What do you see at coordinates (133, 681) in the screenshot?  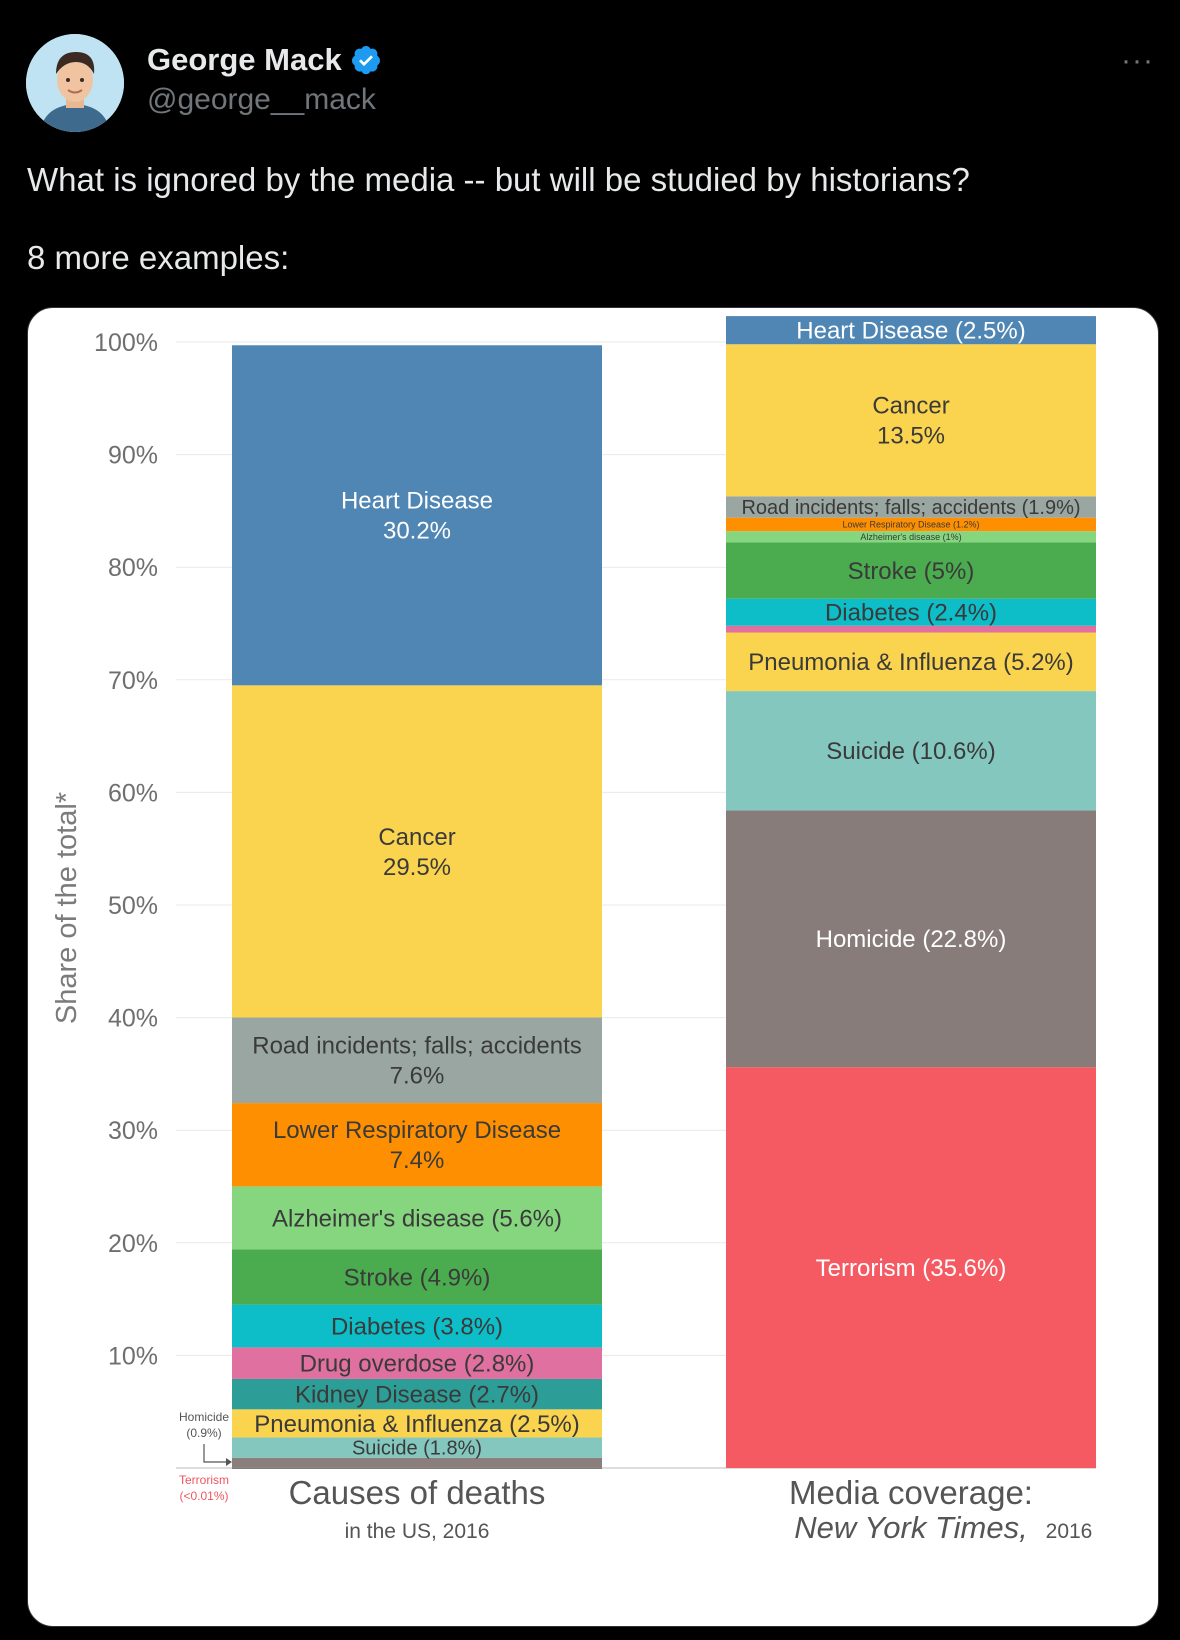 I see `y-tick-label: 70%` at bounding box center [133, 681].